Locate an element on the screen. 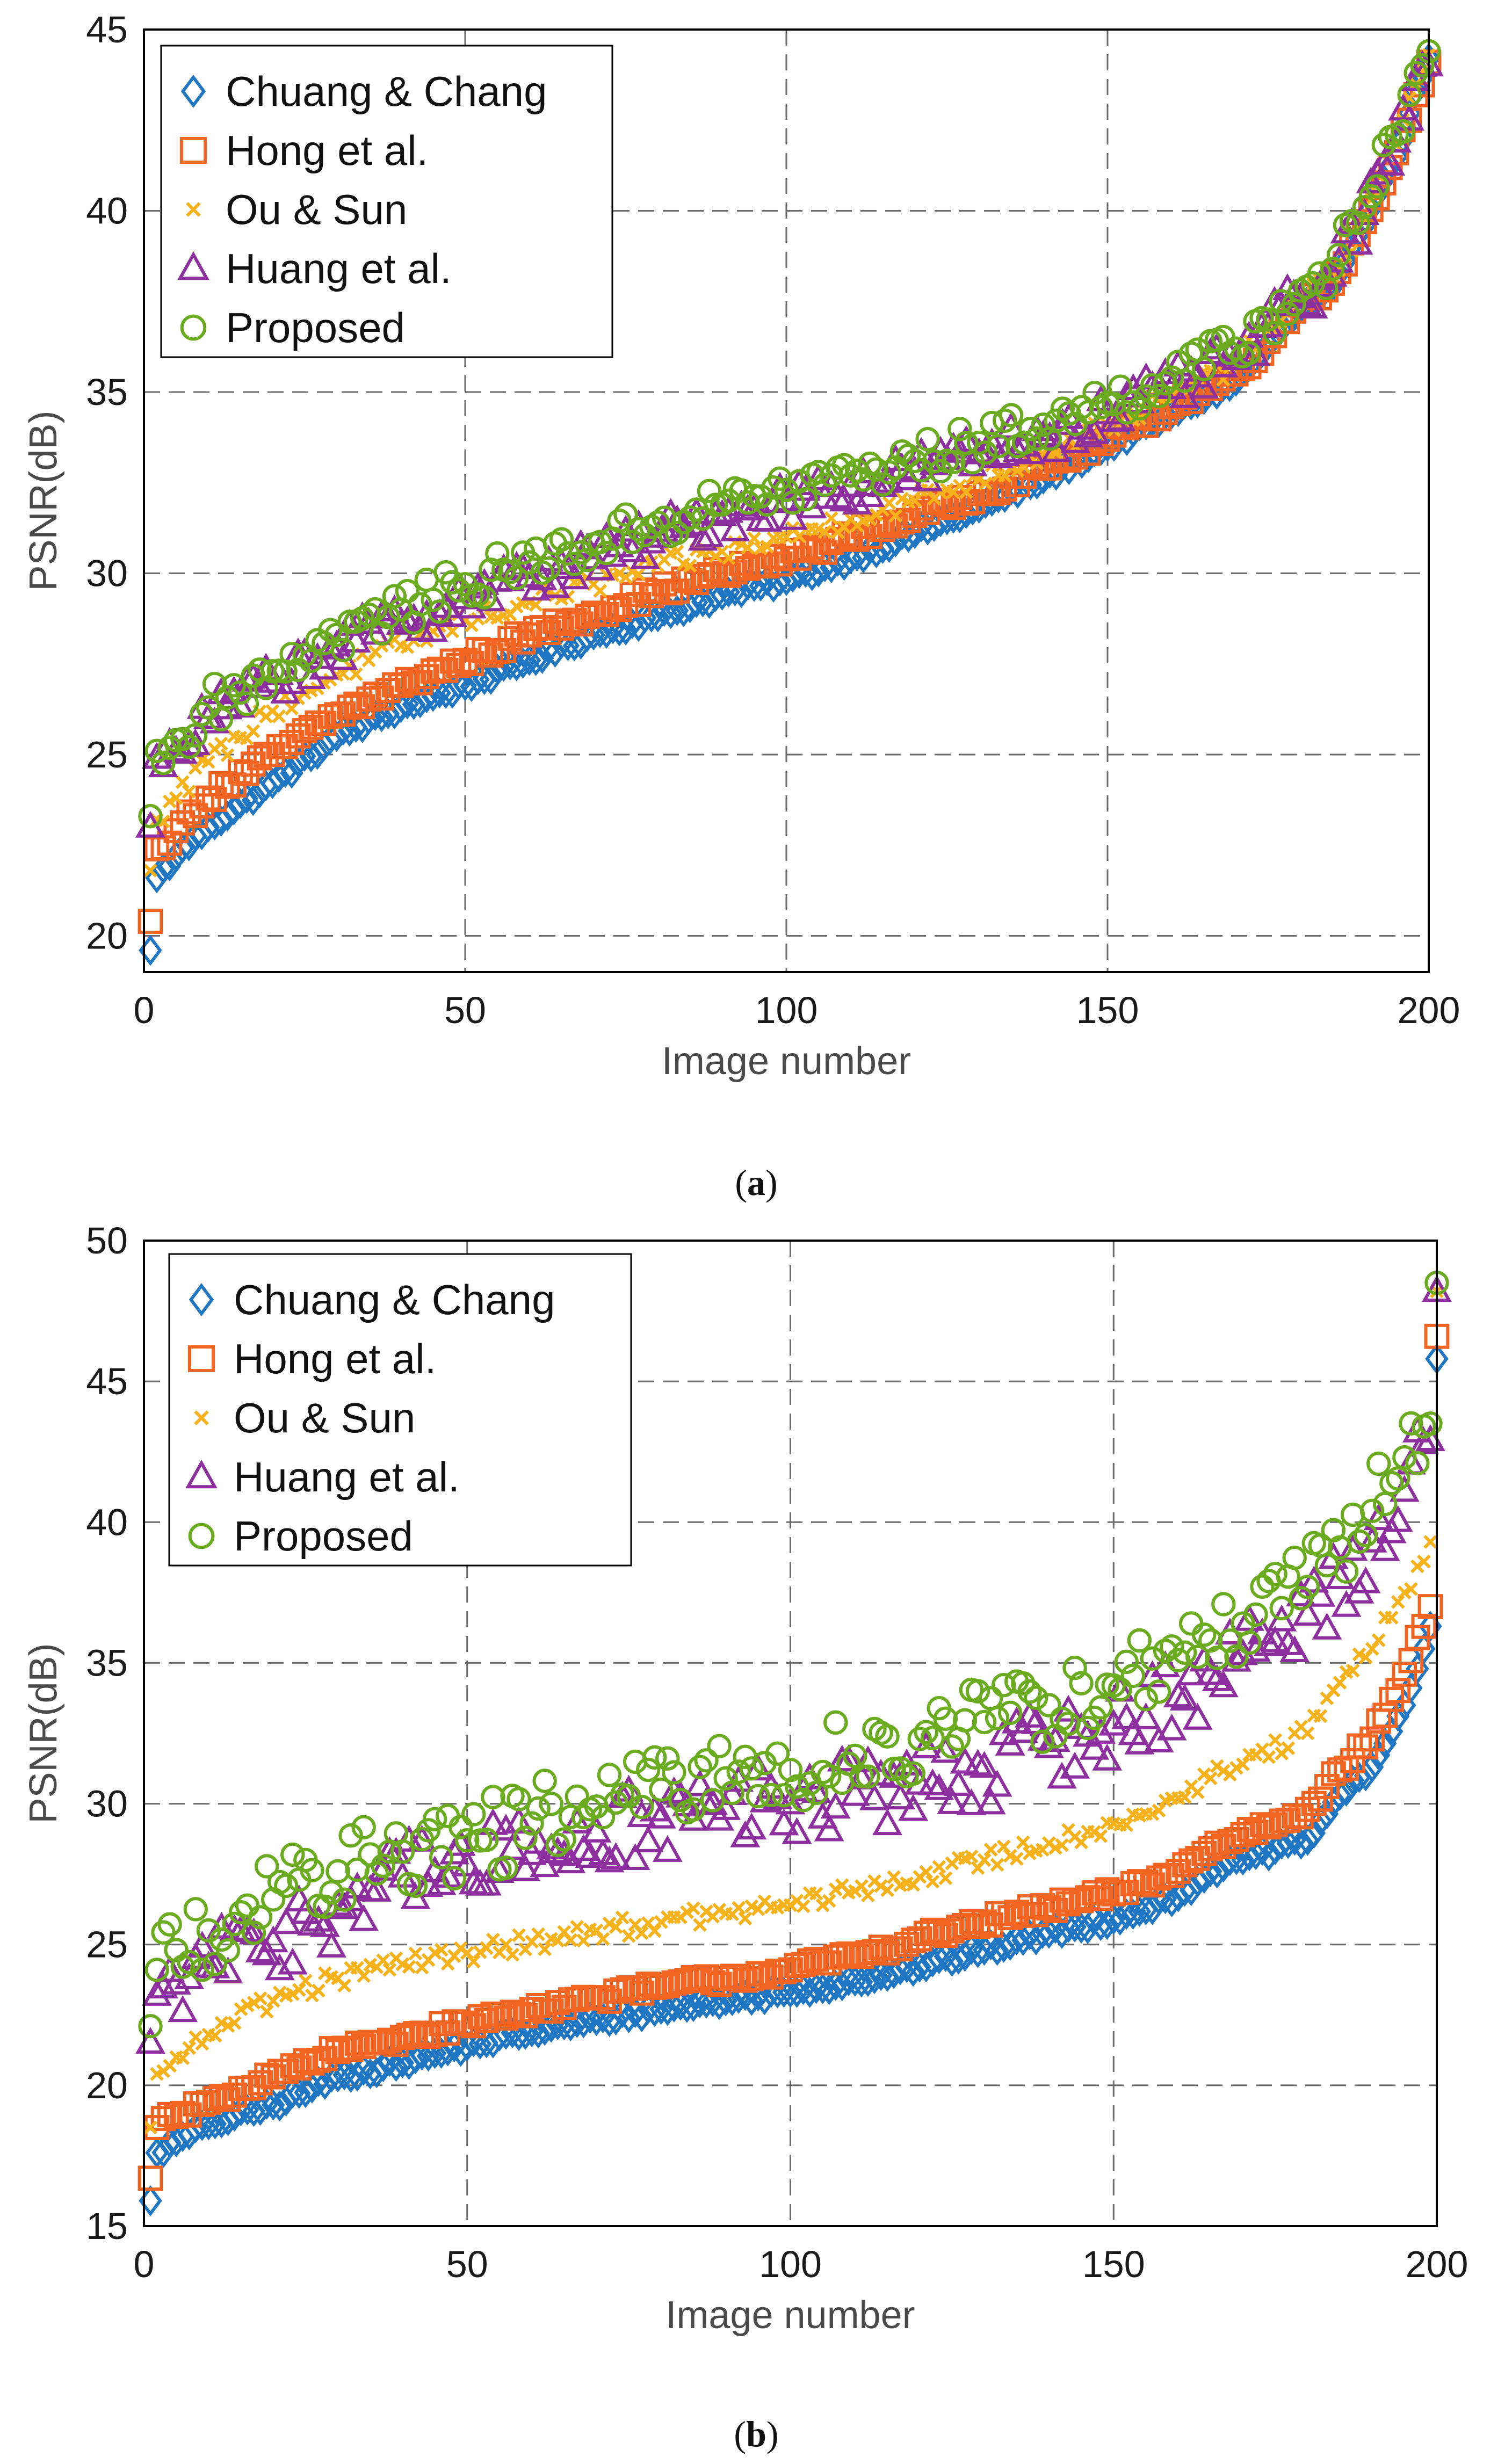  y-tick-label: 40 is located at coordinates (107, 211).